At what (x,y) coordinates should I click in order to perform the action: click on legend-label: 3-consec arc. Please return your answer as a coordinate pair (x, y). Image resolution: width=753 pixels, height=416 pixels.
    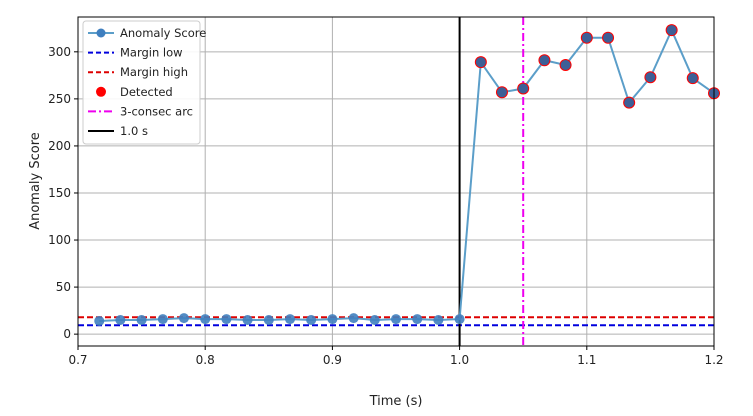
    Looking at the image, I should click on (156, 111).